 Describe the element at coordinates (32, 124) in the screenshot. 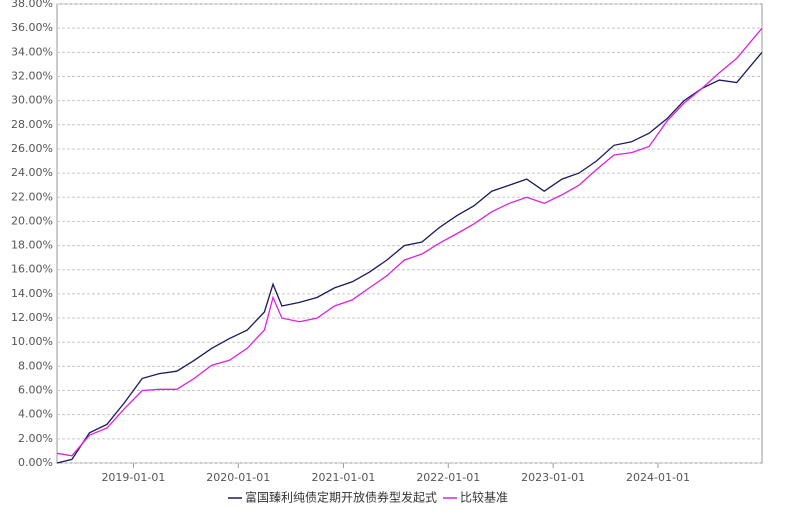

I see `y-tick-label: 28.00%` at that location.